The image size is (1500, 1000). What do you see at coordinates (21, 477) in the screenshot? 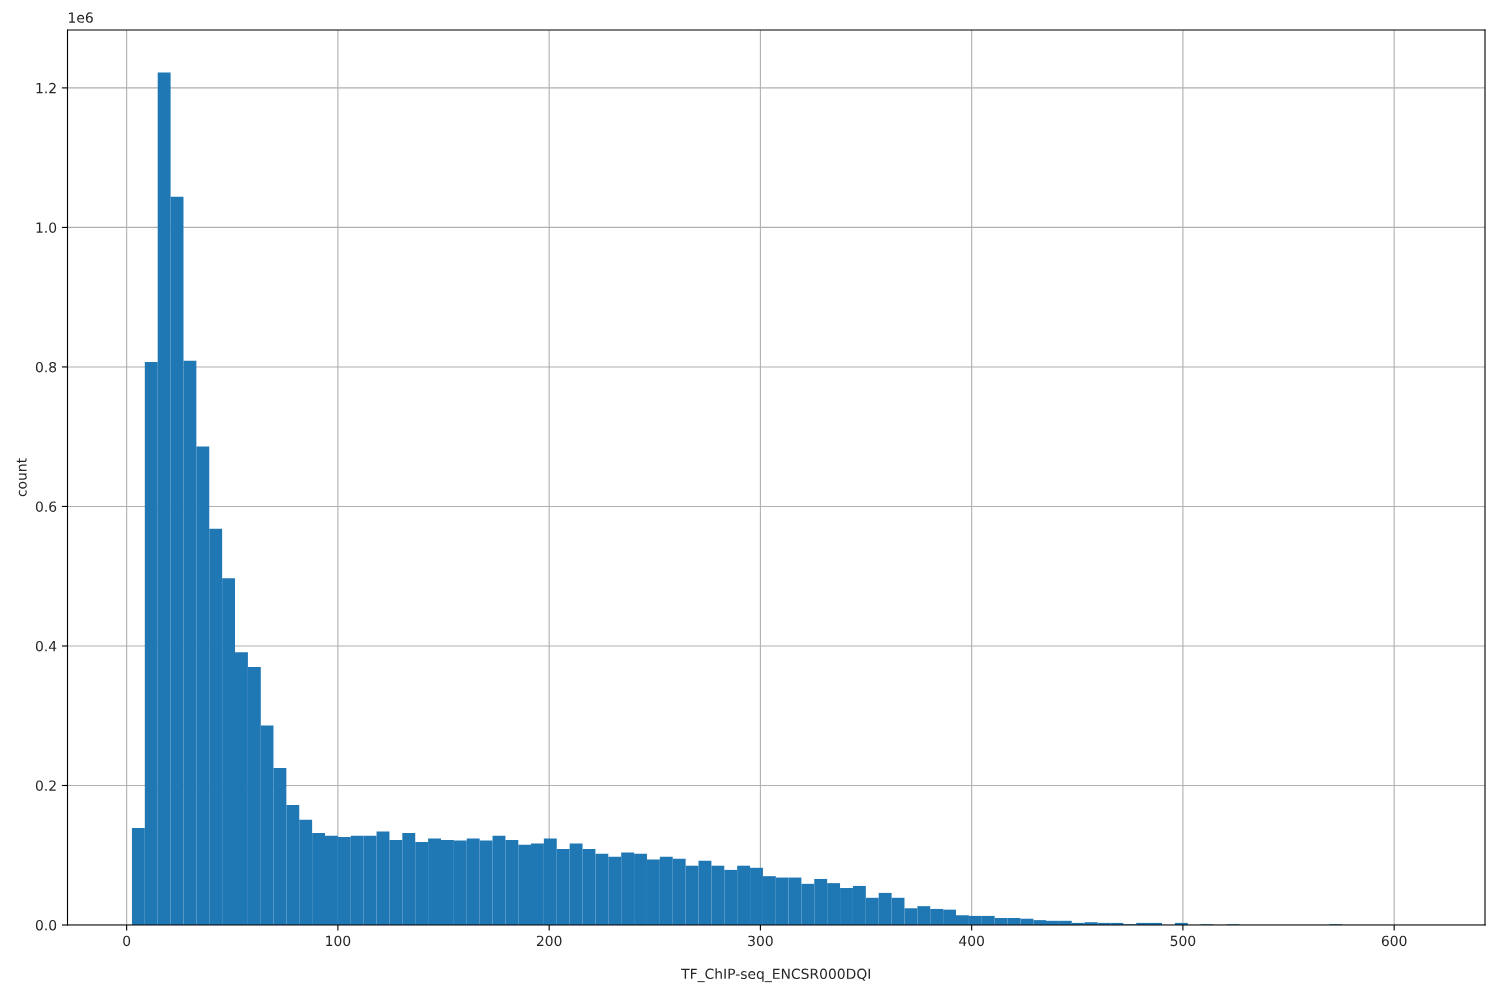
I see `y-axis-title: count` at bounding box center [21, 477].